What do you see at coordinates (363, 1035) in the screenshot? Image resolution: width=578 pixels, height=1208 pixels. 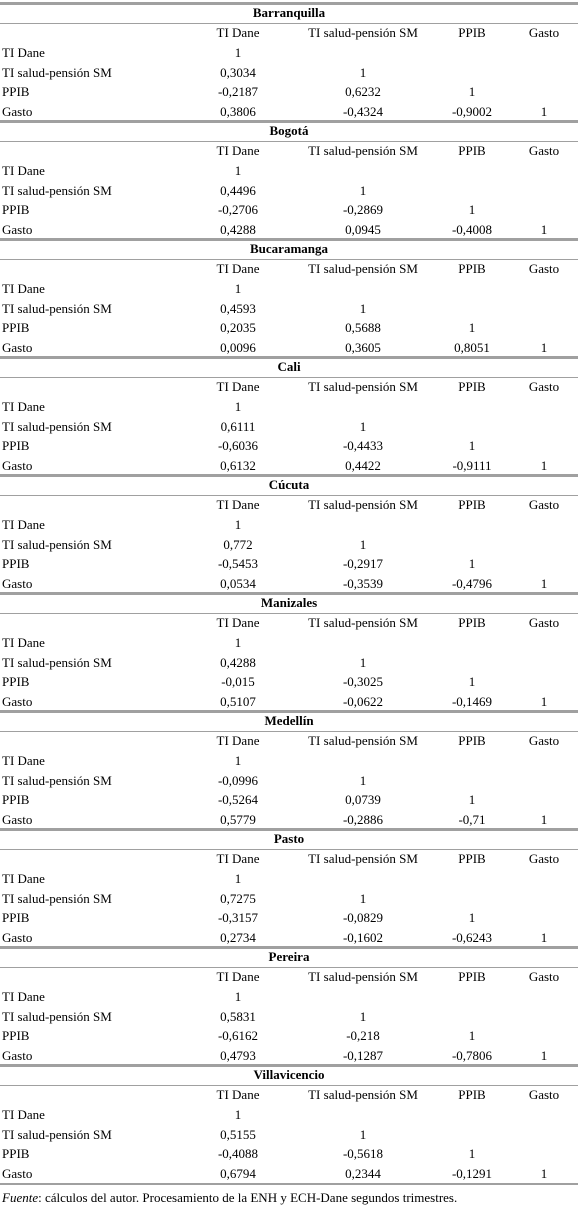 I see `cell: -0,218` at bounding box center [363, 1035].